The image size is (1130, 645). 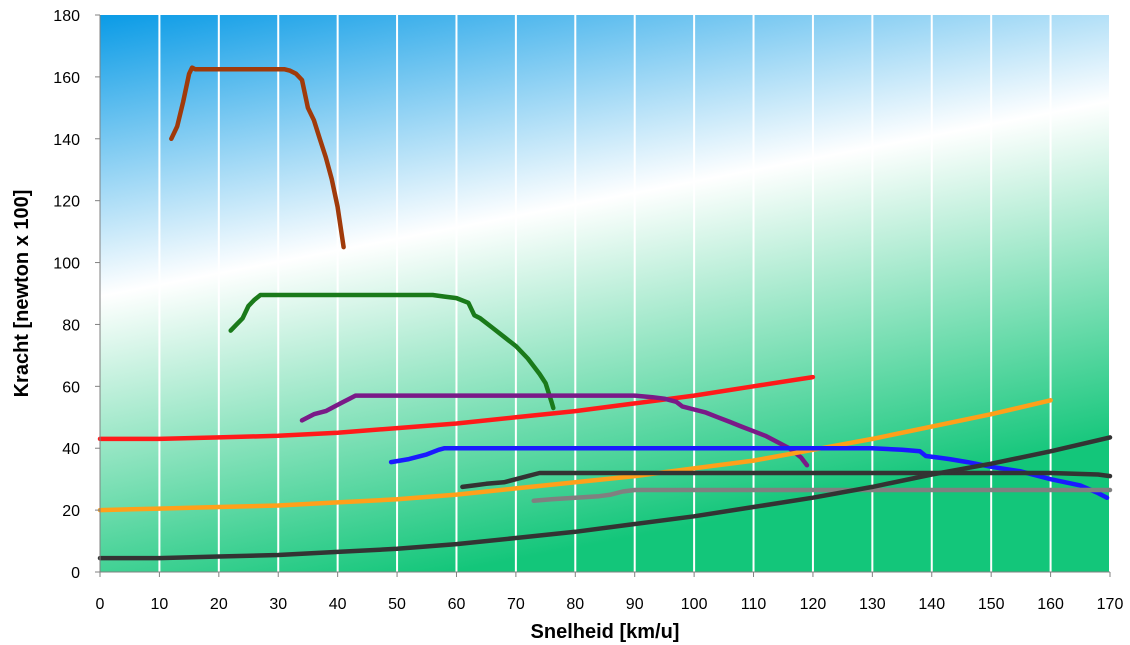 What do you see at coordinates (813, 604) in the screenshot?
I see `x-tick-label: 120` at bounding box center [813, 604].